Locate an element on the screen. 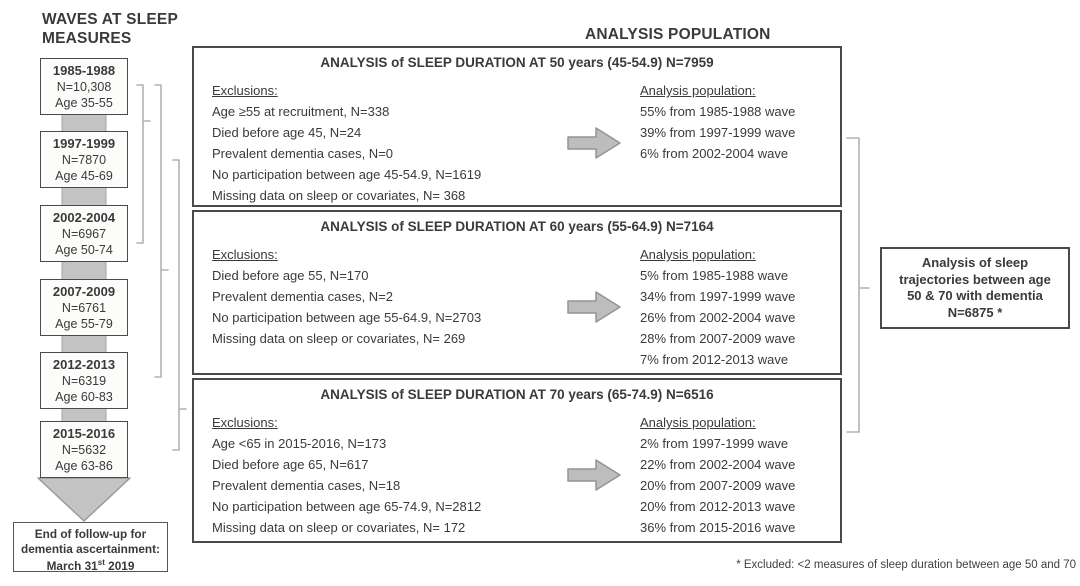 The width and height of the screenshot is (1080, 586). bracket-analyses-to-trajectories is located at coordinates (858, 285).